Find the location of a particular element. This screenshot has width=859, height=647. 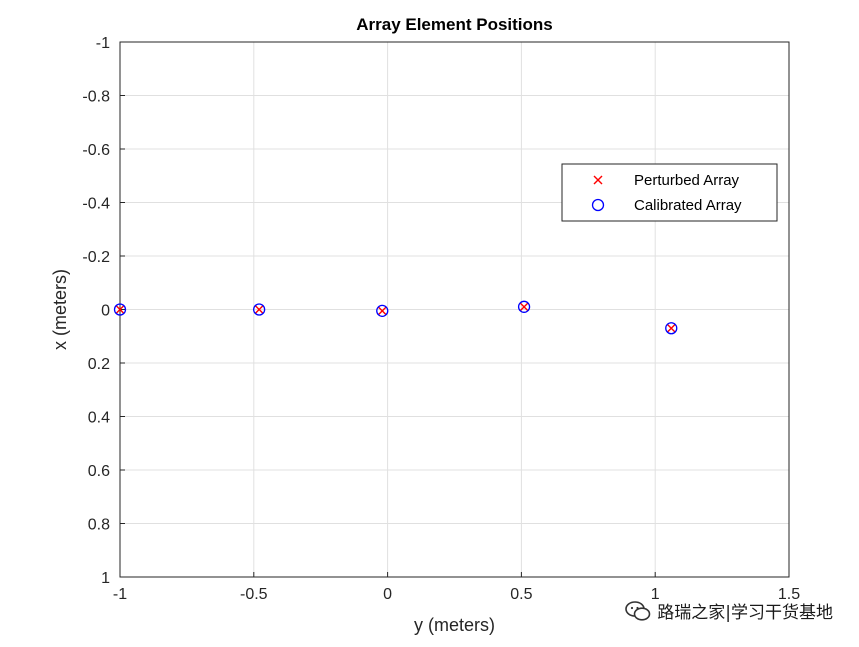

x-tick-label: 1 is located at coordinates (655, 594).